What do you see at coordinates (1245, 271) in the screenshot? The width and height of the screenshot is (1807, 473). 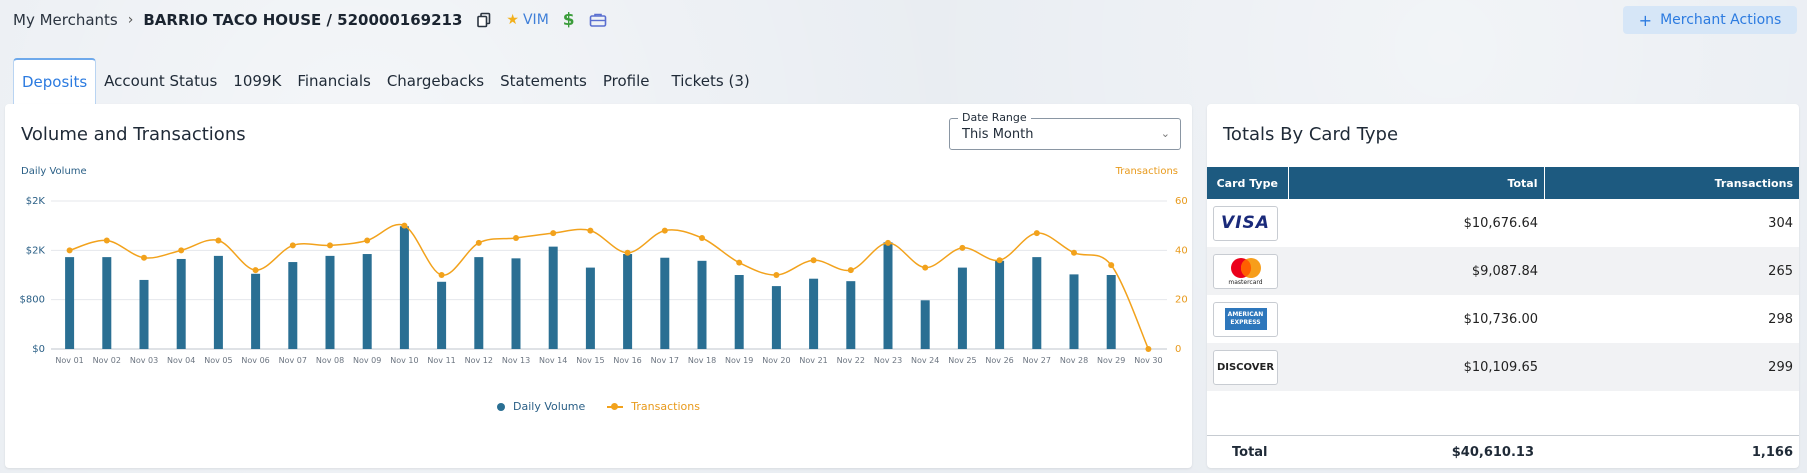 I see `mastercard-logo-icon: mastercard` at bounding box center [1245, 271].